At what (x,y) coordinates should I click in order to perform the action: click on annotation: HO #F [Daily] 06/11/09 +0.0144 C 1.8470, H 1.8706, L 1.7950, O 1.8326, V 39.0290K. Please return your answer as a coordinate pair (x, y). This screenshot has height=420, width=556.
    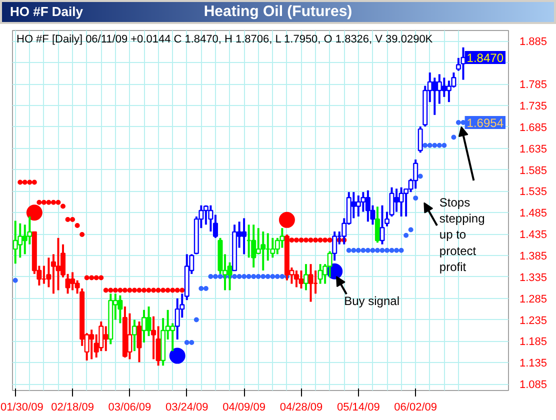
    Looking at the image, I should click on (225, 40).